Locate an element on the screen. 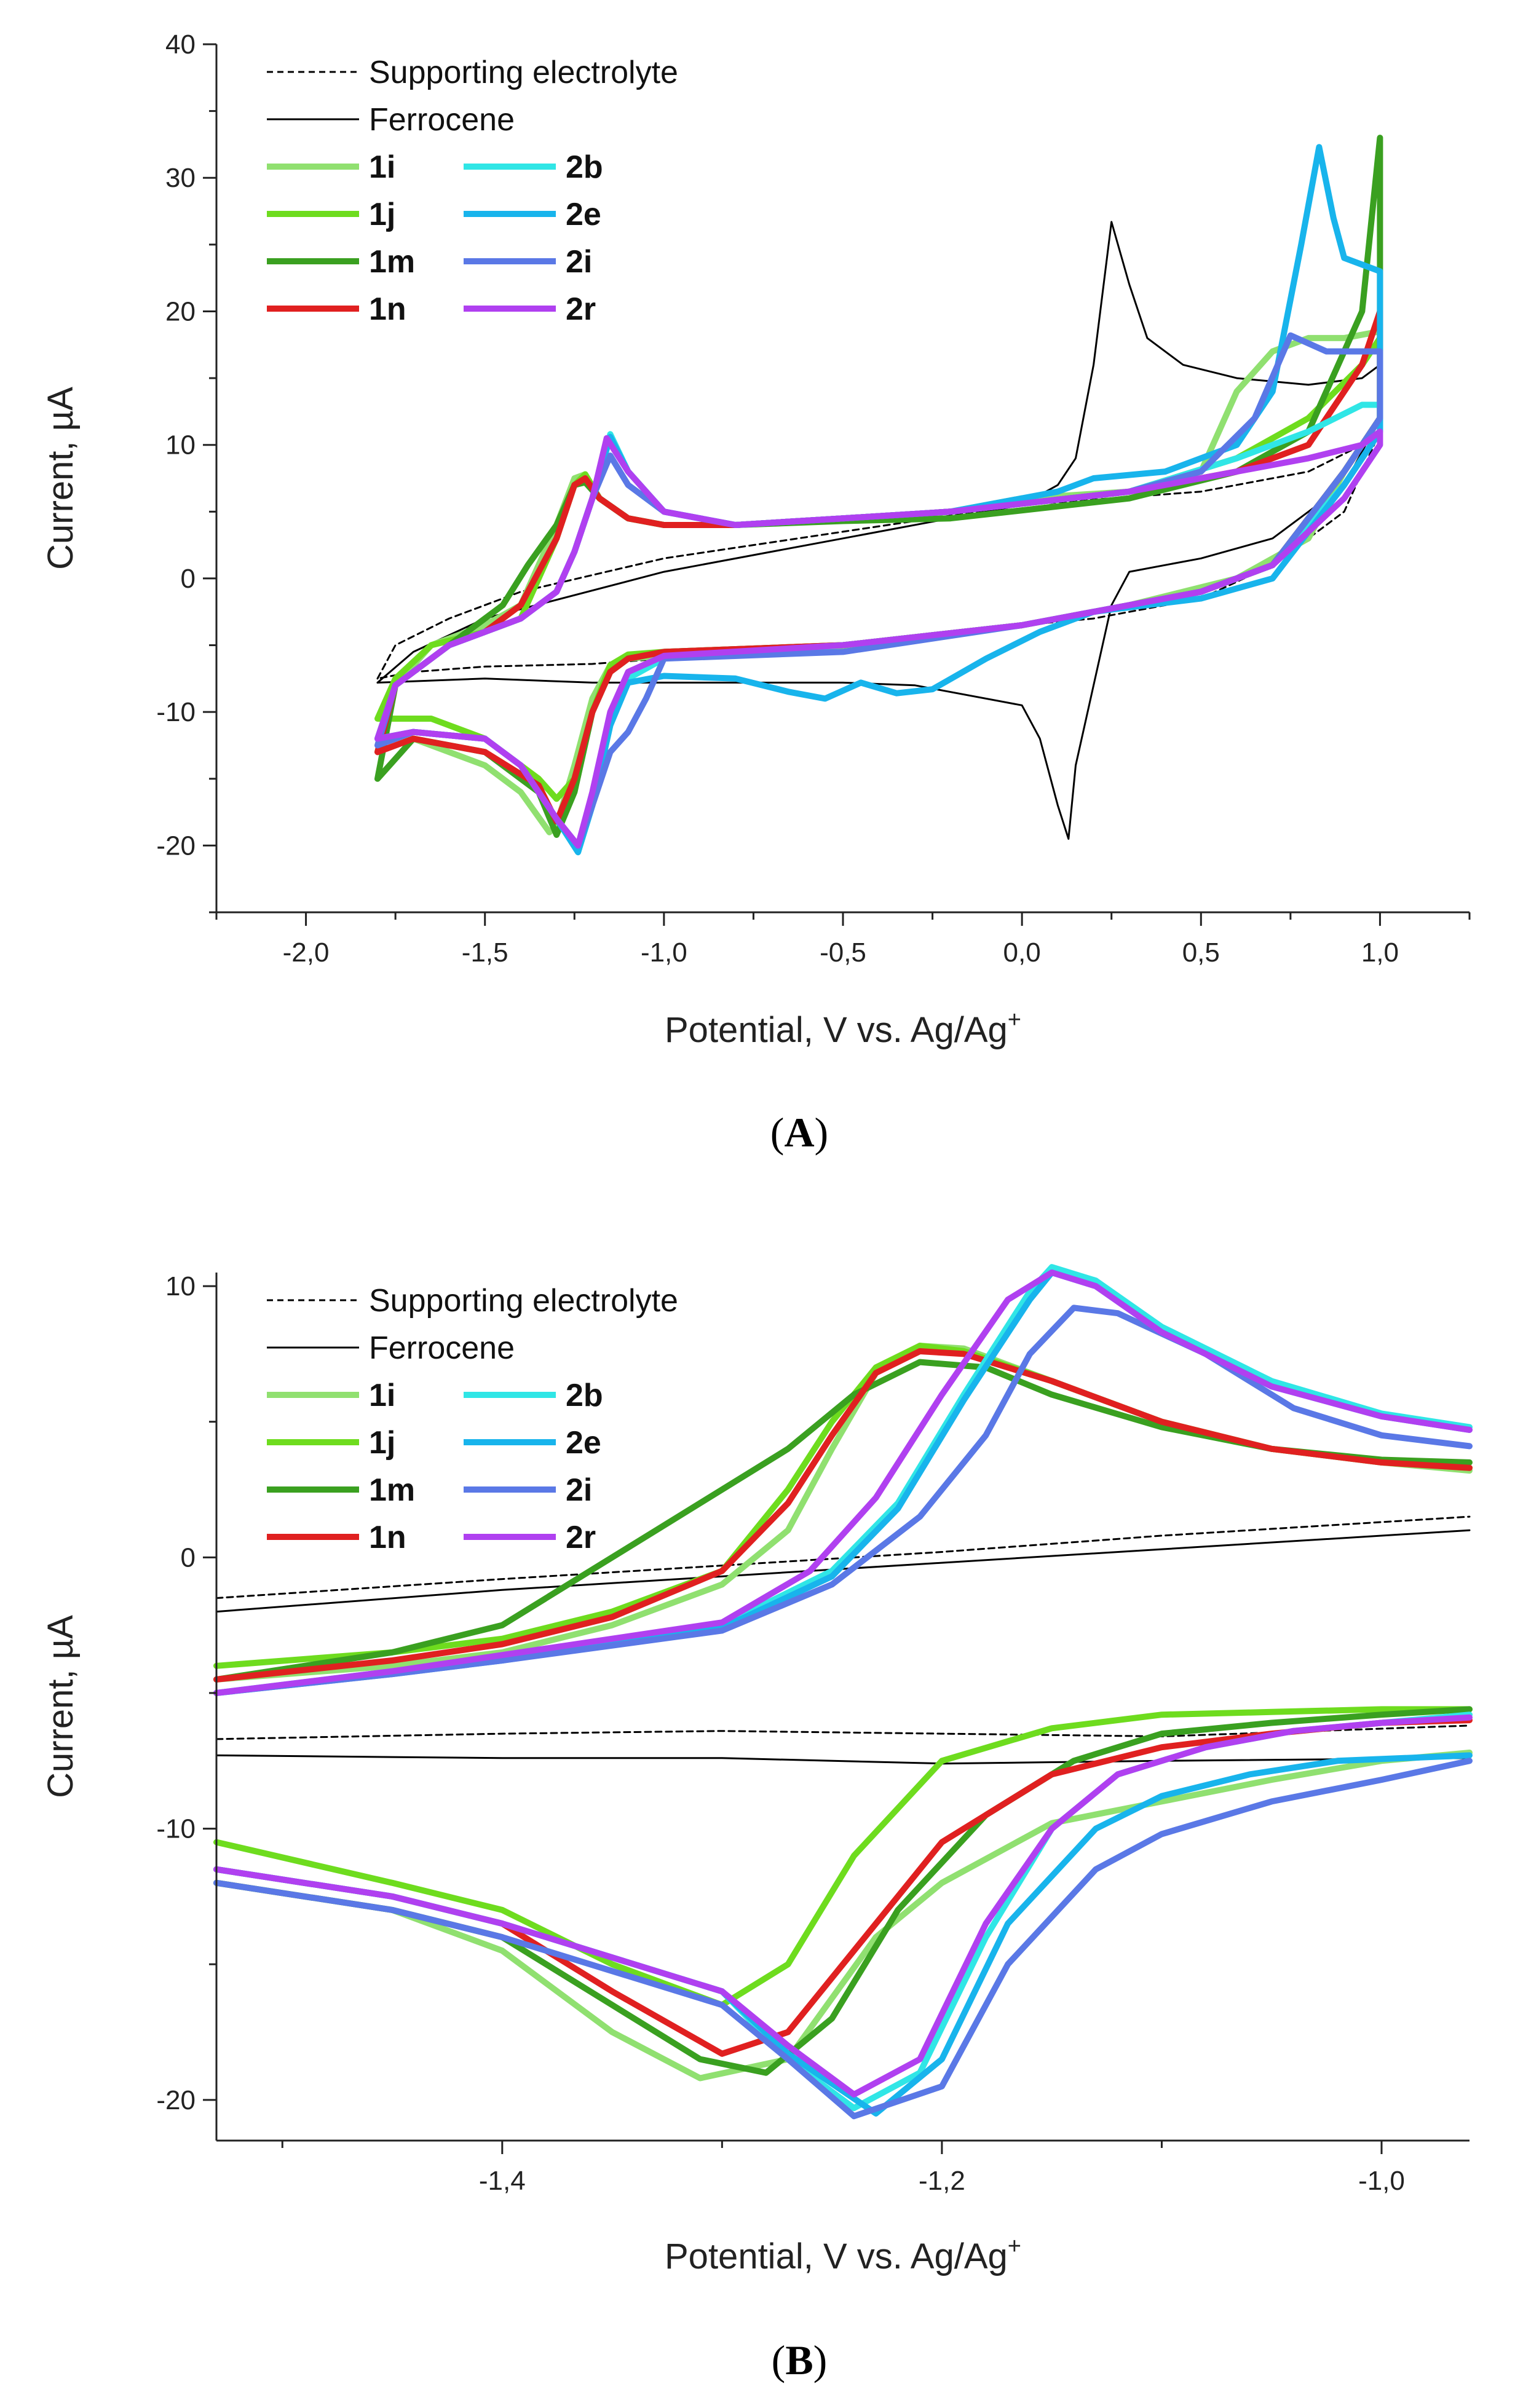  series-2r-return is located at coordinates (843, 1906).